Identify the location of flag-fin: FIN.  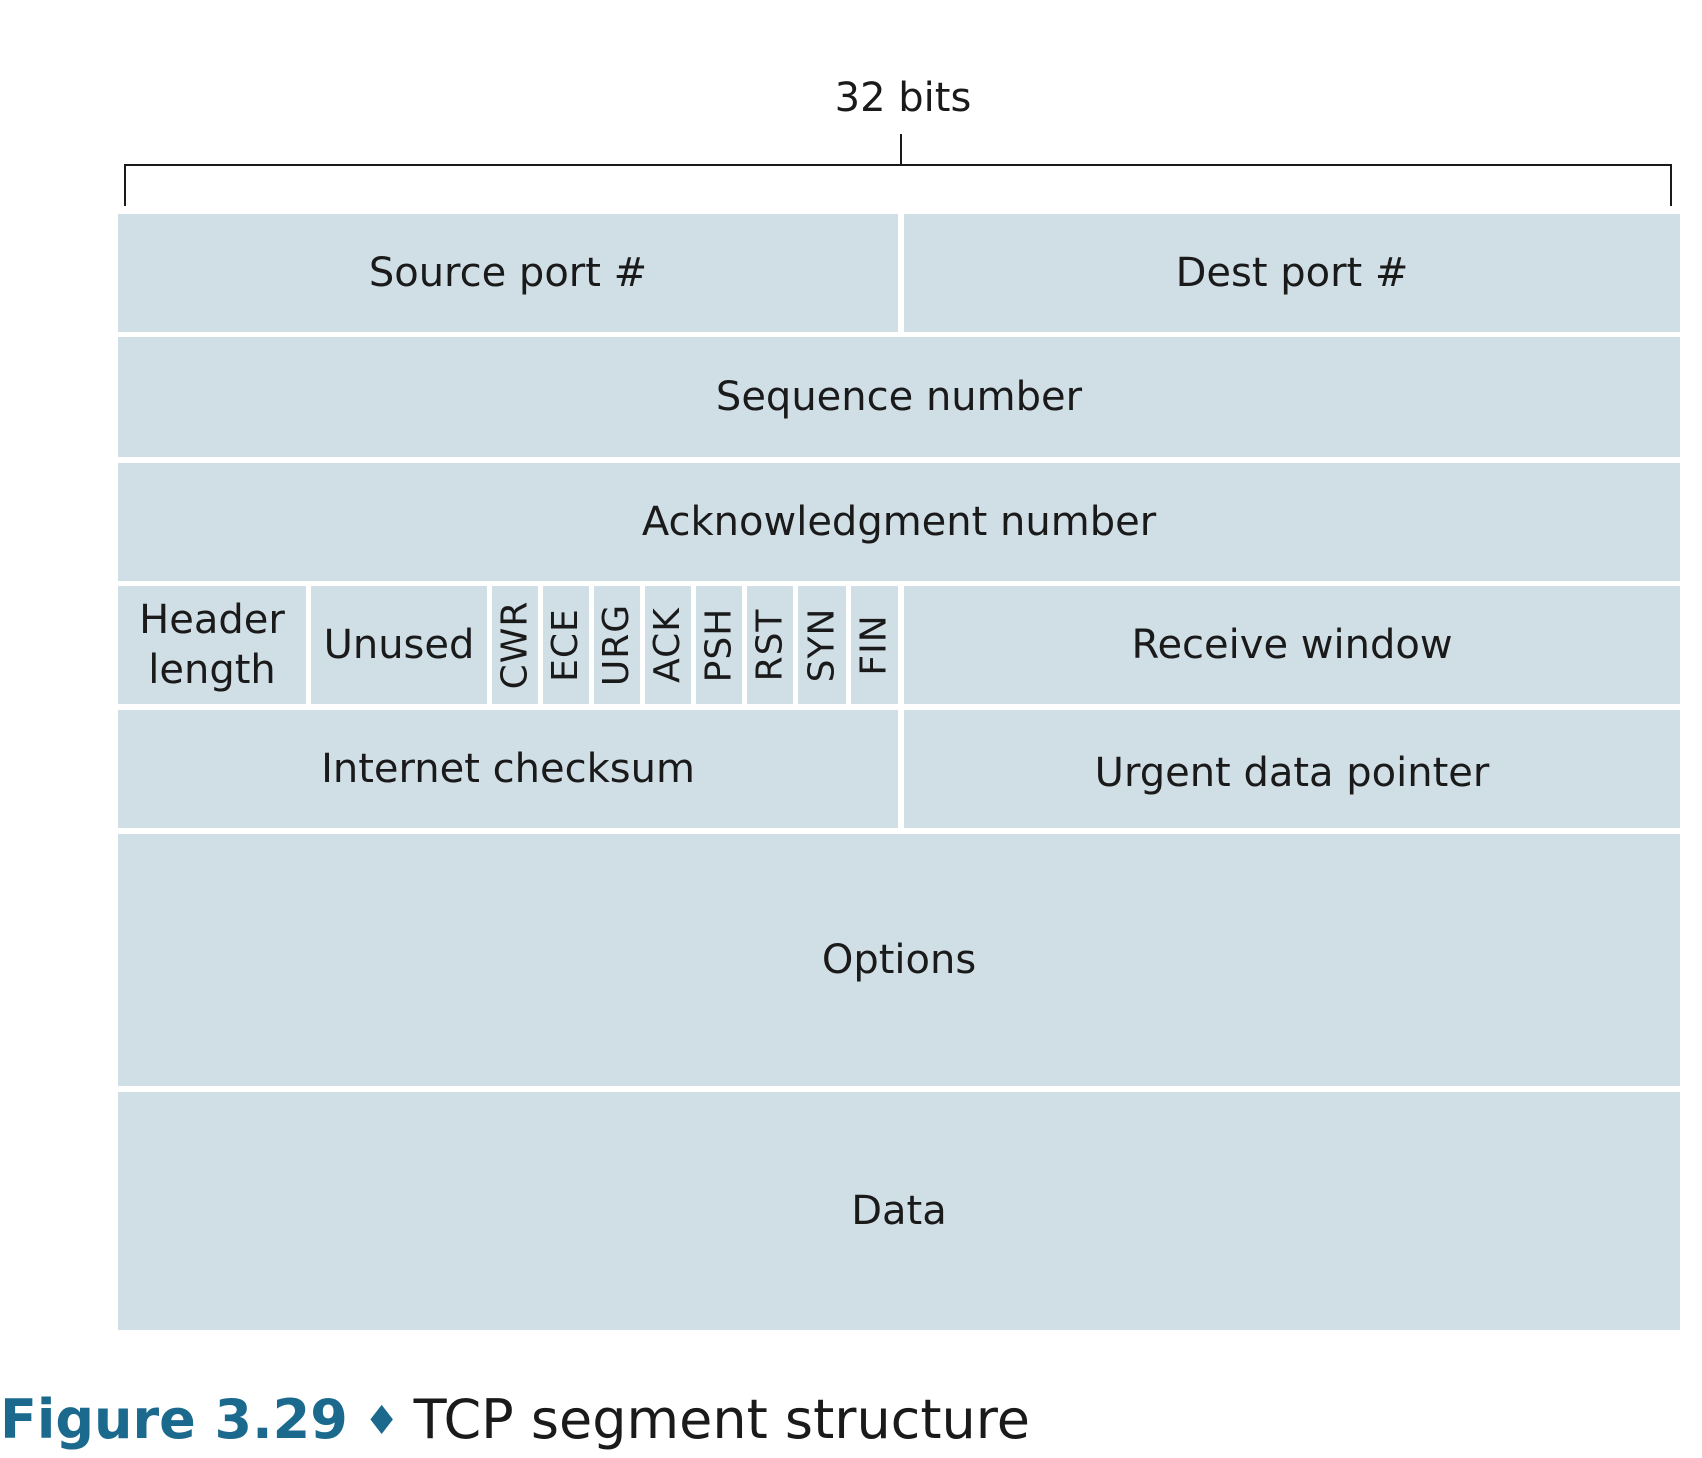
(874, 645).